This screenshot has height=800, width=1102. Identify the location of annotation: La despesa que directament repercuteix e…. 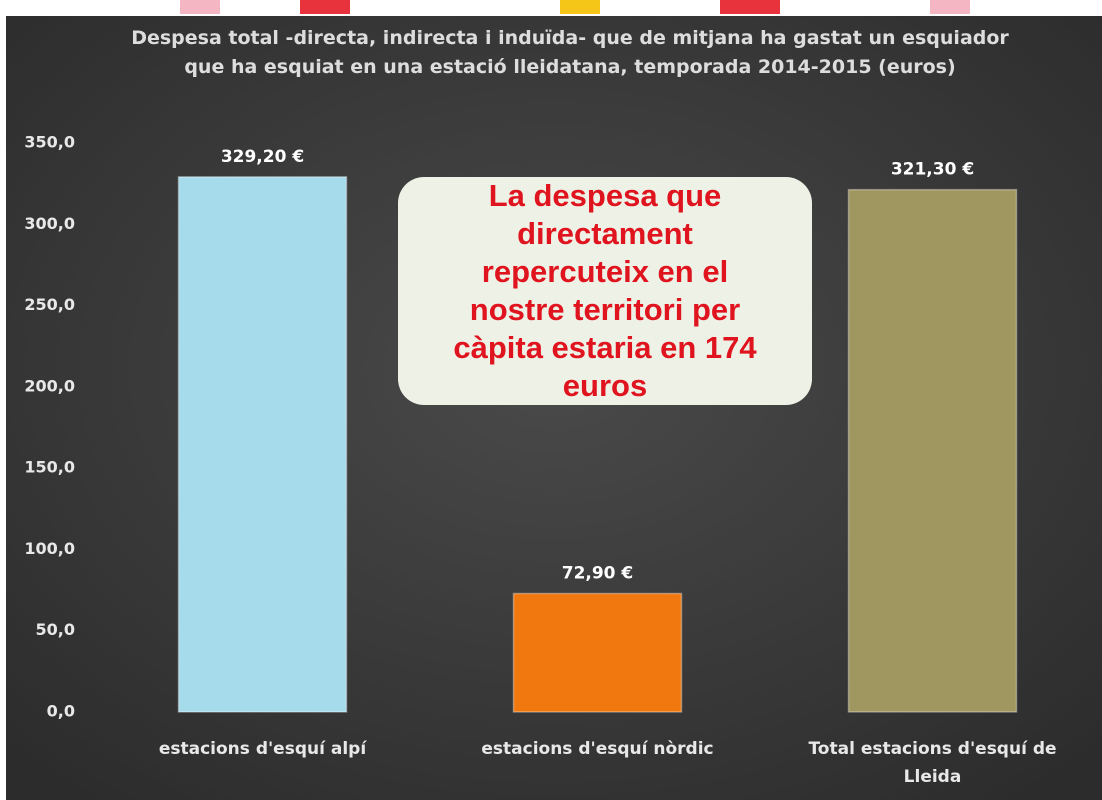
(605, 290).